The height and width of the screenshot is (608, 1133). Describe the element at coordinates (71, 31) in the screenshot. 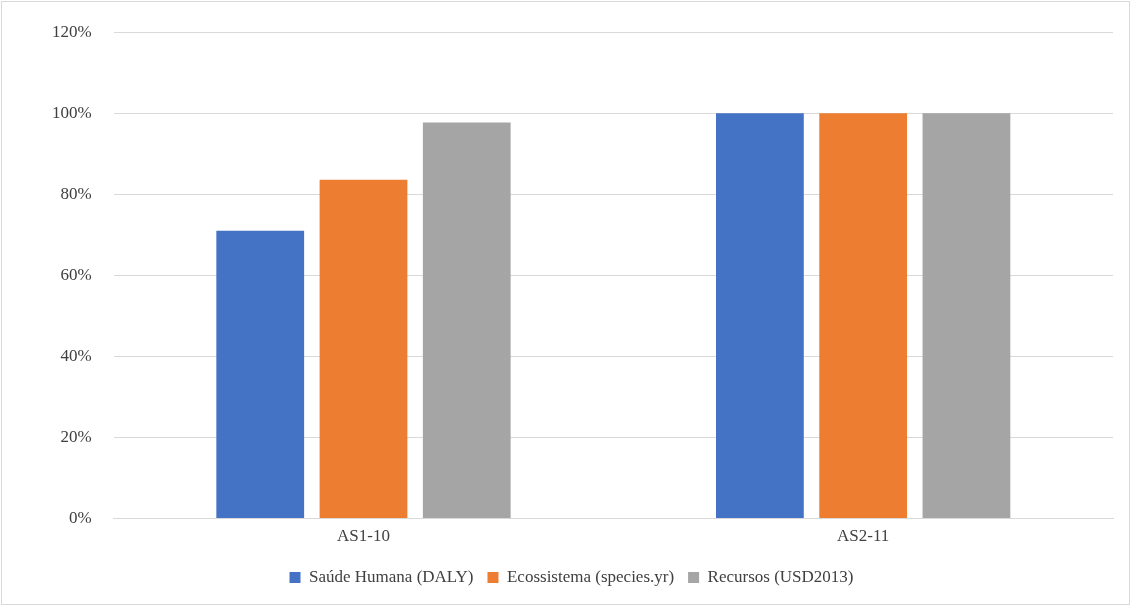

I see `y-tick-label: 120%` at that location.